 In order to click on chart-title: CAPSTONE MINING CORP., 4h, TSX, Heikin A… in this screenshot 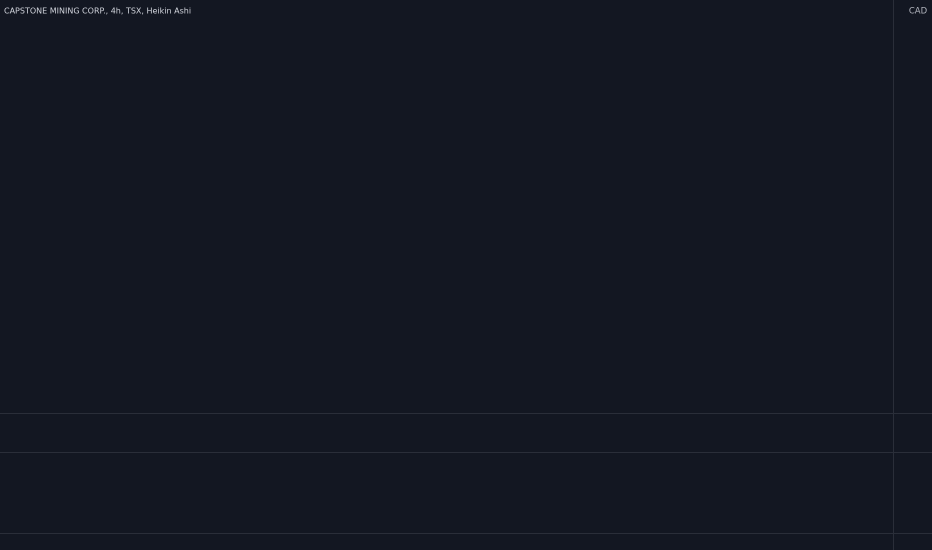, I will do `click(97, 11)`.